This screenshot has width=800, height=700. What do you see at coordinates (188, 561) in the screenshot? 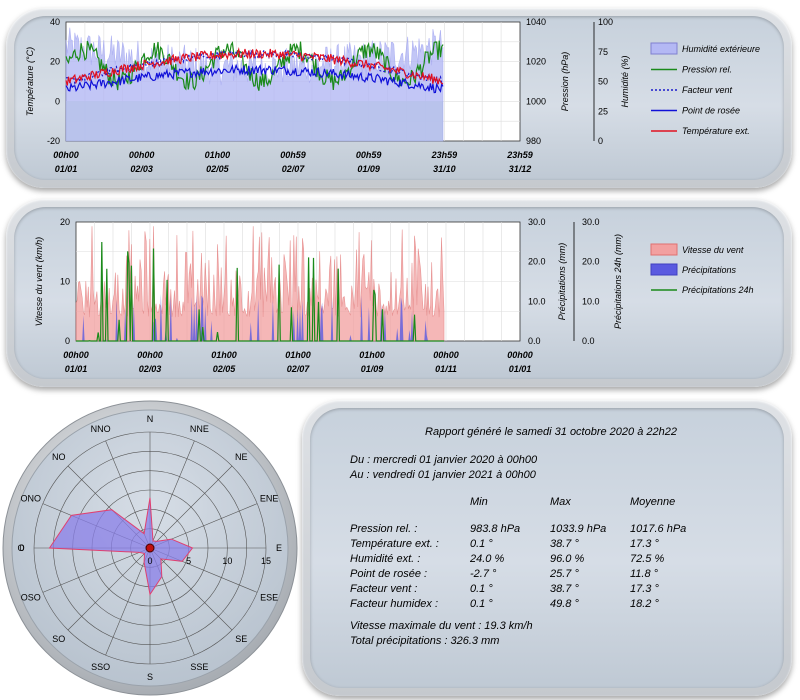
I see `ring-value-label: 5` at bounding box center [188, 561].